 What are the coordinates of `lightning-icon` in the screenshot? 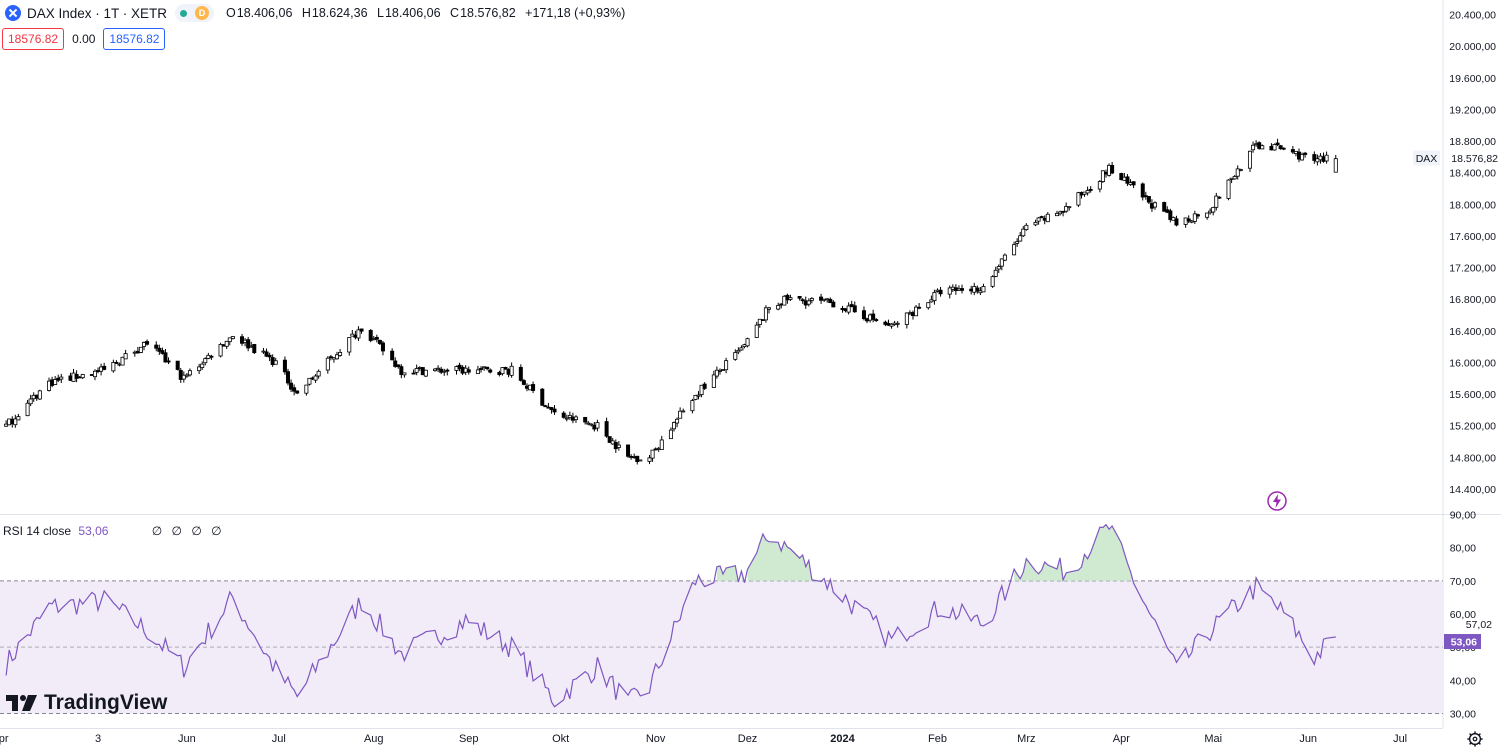 It's located at (1277, 501).